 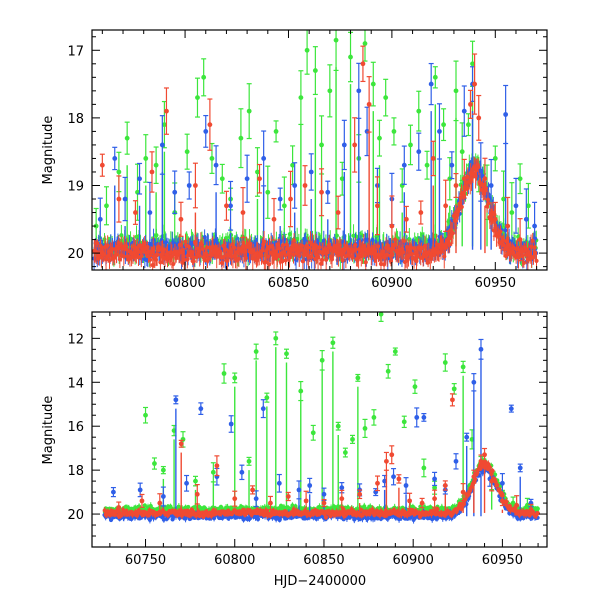 I want to click on y-tick-label: 17, so click(x=75, y=51).